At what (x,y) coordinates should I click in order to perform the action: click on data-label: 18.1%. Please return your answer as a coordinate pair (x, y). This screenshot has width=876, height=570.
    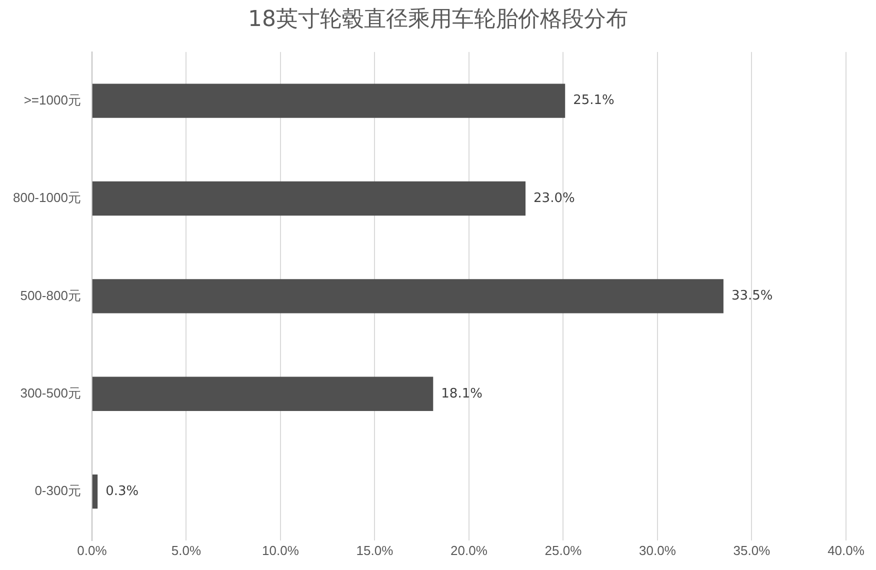
    Looking at the image, I should click on (461, 394).